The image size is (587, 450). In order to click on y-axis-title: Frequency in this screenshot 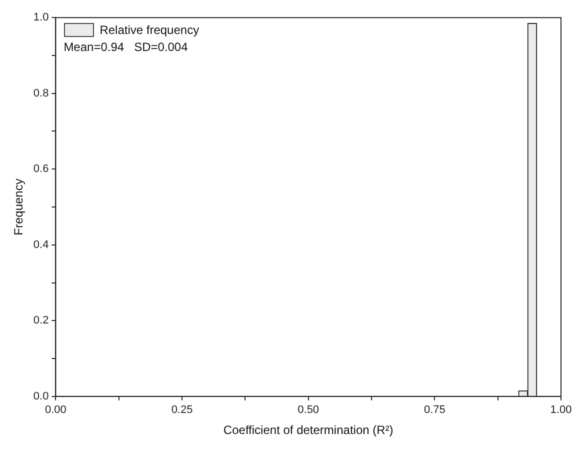, I will do `click(19, 207)`.